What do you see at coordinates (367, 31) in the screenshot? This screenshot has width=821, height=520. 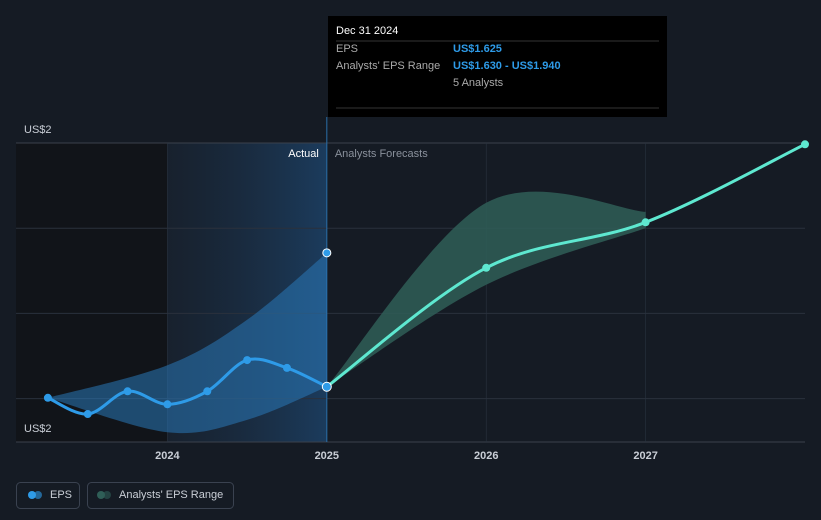 I see `tooltip-date: Dec 31 2024` at bounding box center [367, 31].